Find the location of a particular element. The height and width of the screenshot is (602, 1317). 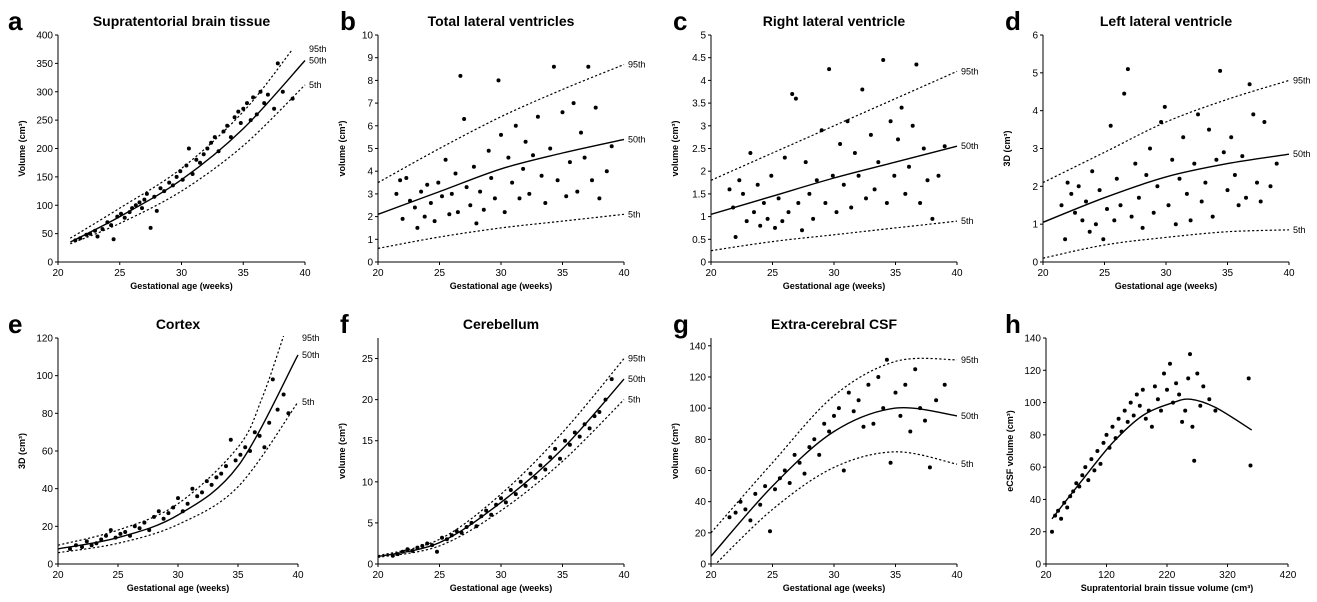

y-tick-label: 60 is located at coordinates (1036, 468).